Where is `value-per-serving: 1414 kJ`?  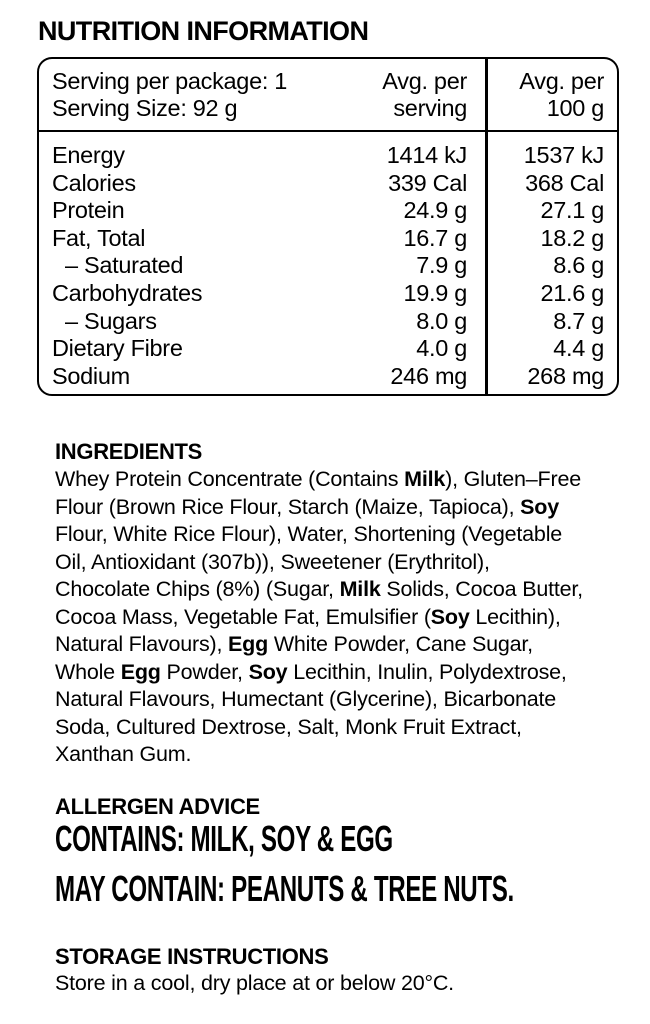
value-per-serving: 1414 kJ is located at coordinates (427, 155).